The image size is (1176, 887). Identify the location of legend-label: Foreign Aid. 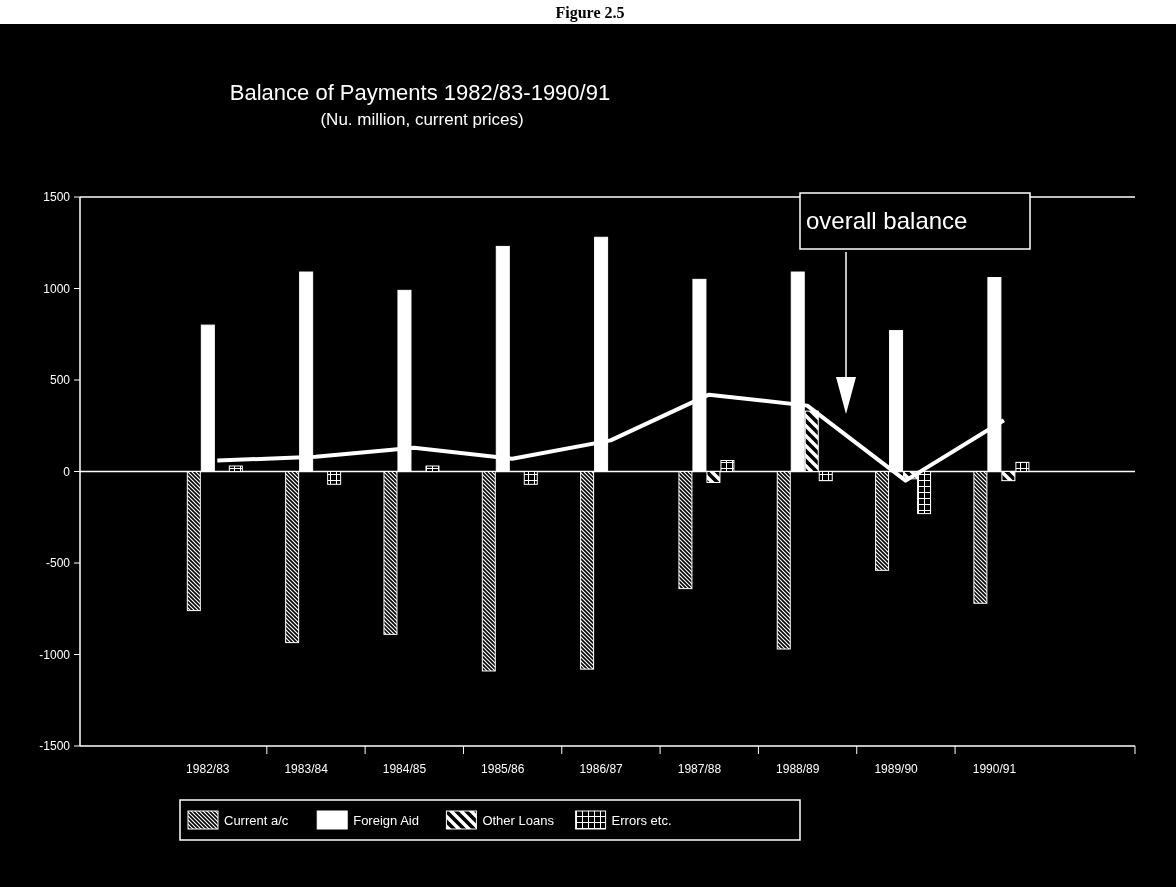
(386, 820).